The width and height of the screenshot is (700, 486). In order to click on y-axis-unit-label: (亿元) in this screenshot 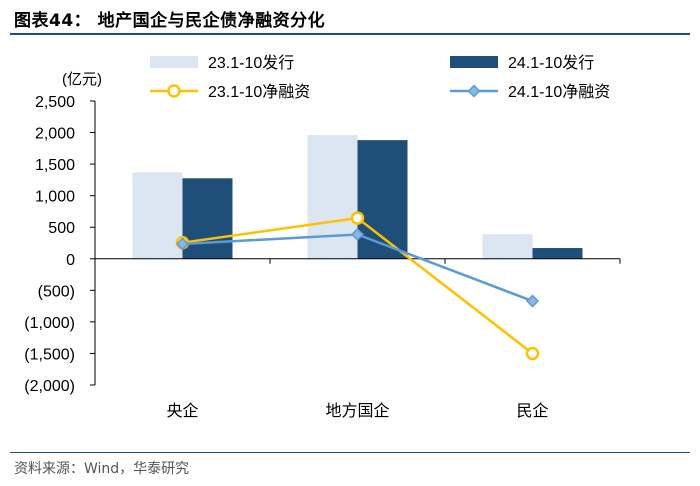, I will do `click(82, 79)`.